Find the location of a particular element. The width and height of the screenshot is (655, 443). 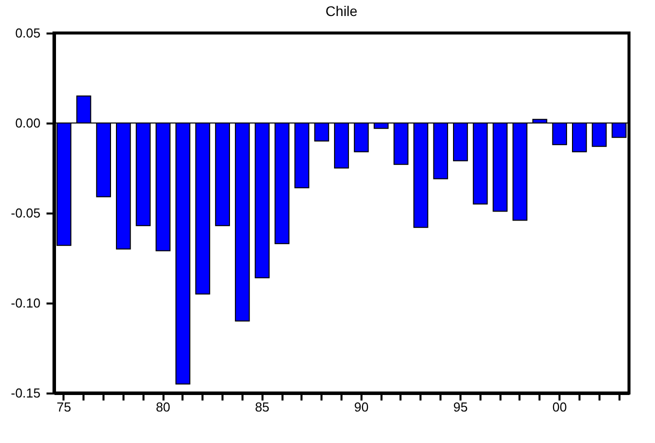

x-tick-label: 85 is located at coordinates (262, 407).